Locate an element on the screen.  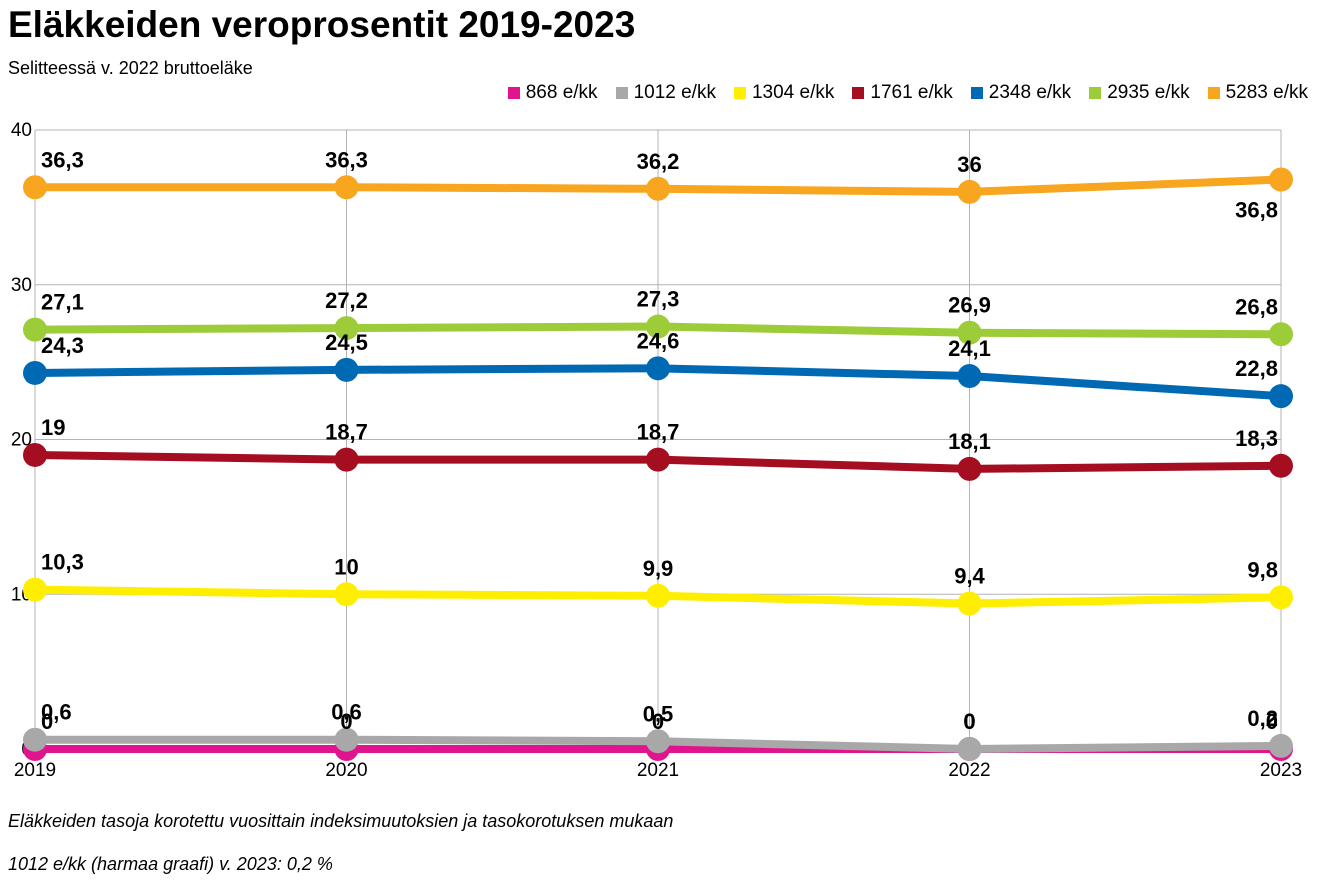
data-label: 27,1 is located at coordinates (62, 302).